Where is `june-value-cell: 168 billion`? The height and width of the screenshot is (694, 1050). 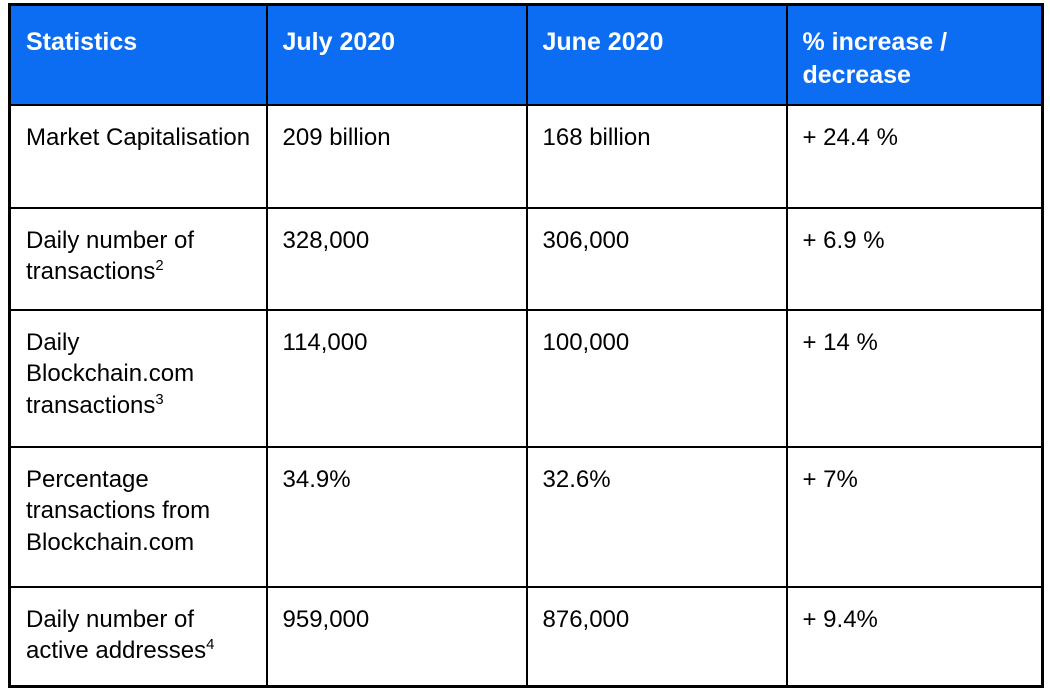
june-value-cell: 168 billion is located at coordinates (656, 156).